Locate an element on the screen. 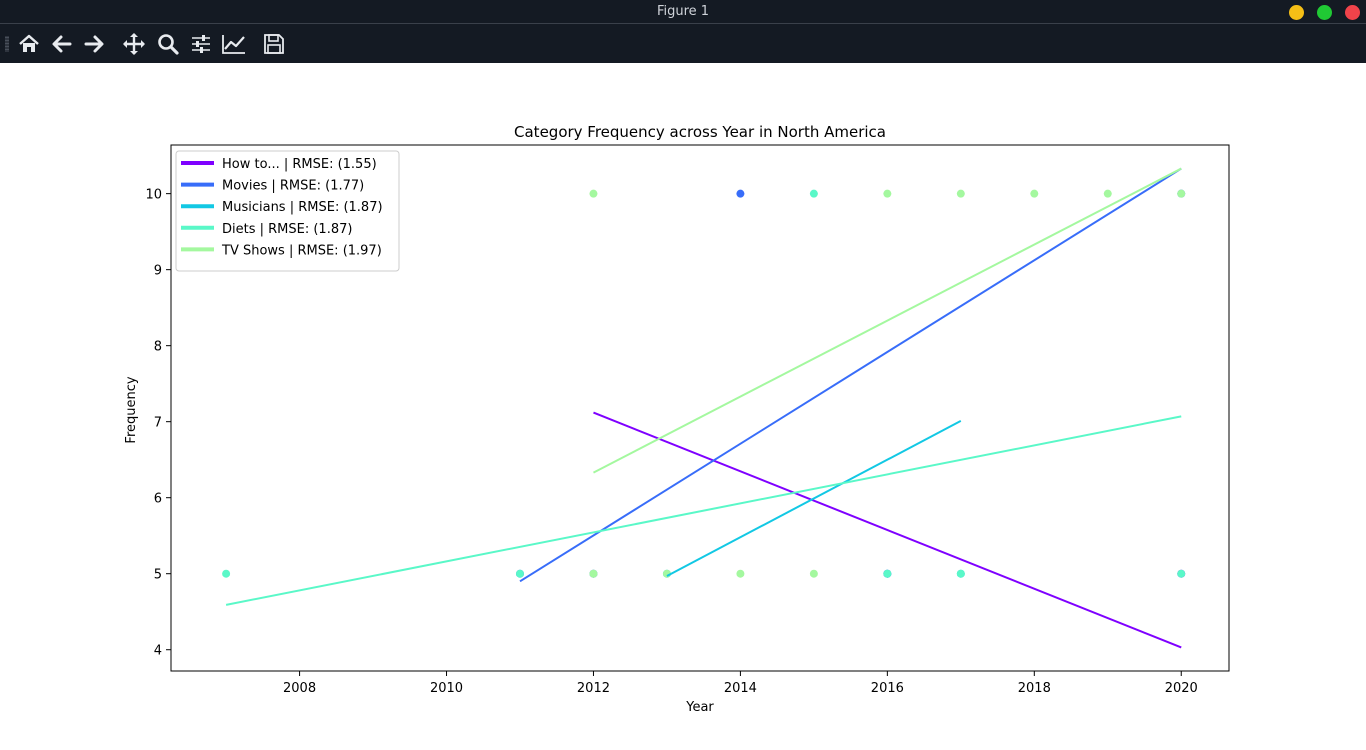 Image resolution: width=1366 pixels, height=750 pixels. save-icon is located at coordinates (274, 44).